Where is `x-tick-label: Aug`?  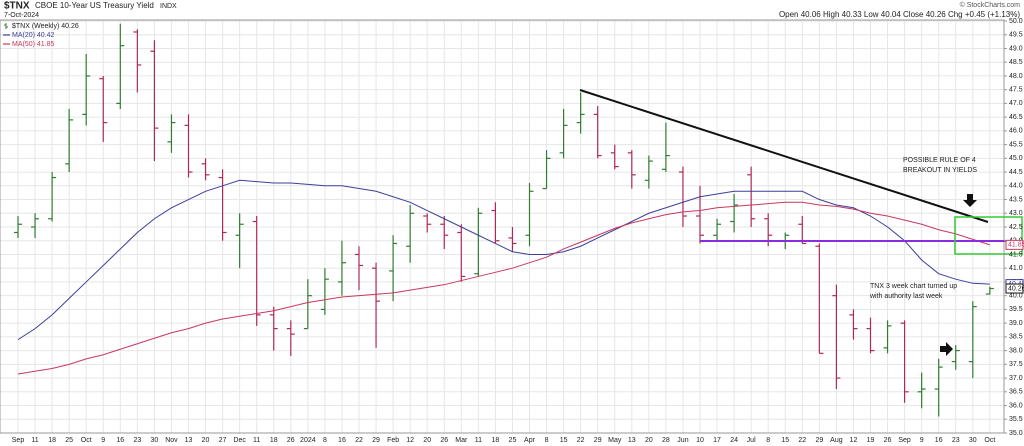
x-tick-label: Aug is located at coordinates (836, 440).